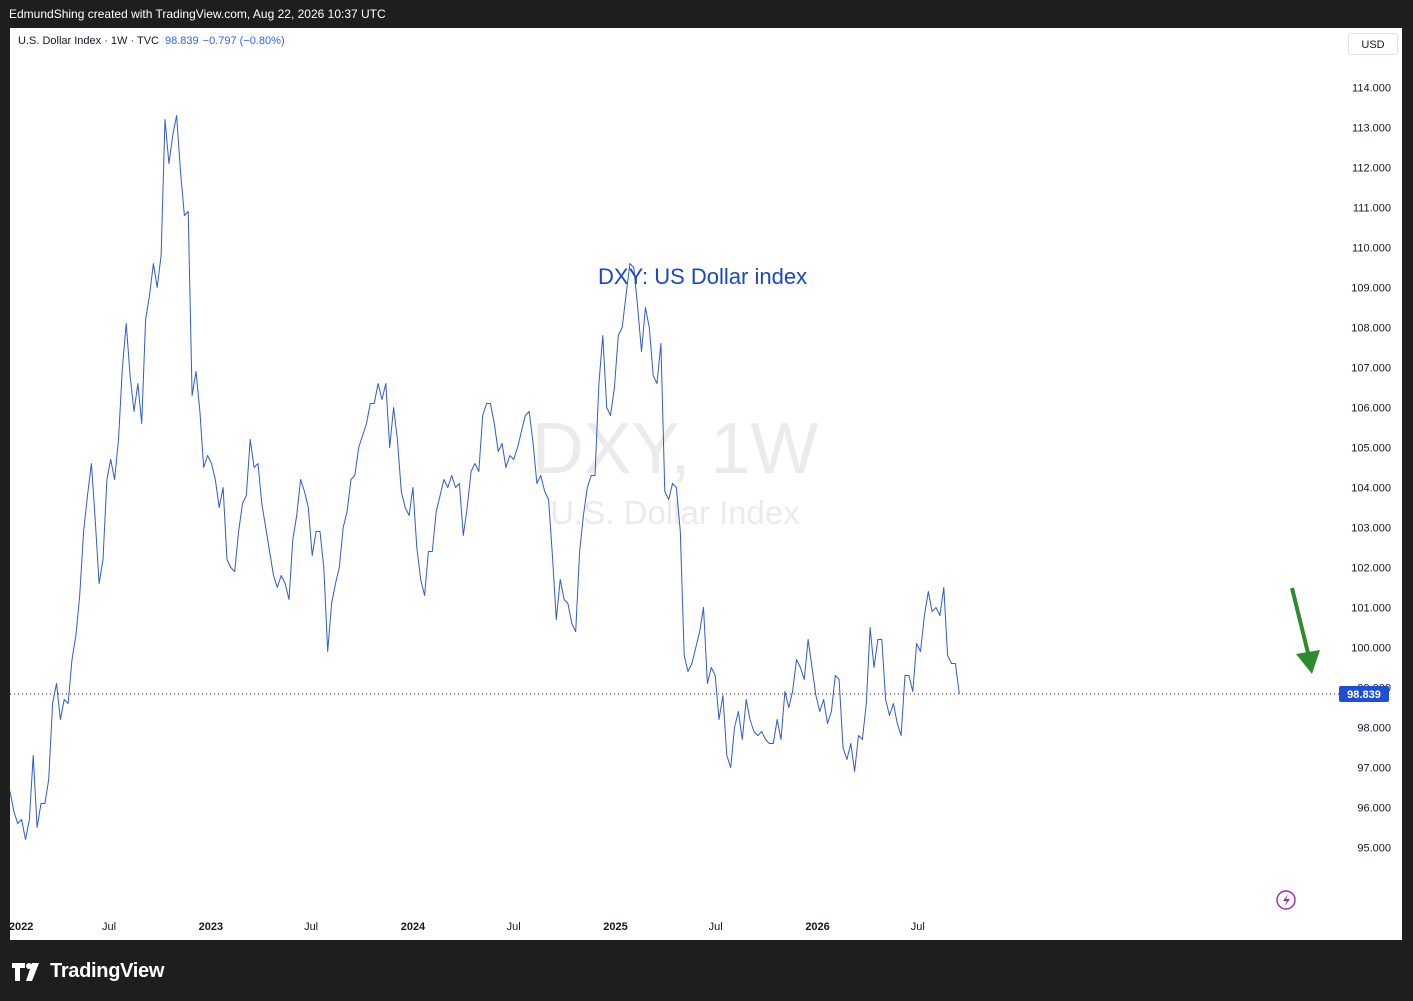  What do you see at coordinates (1371, 409) in the screenshot?
I see `y-tick-label: 106.000` at bounding box center [1371, 409].